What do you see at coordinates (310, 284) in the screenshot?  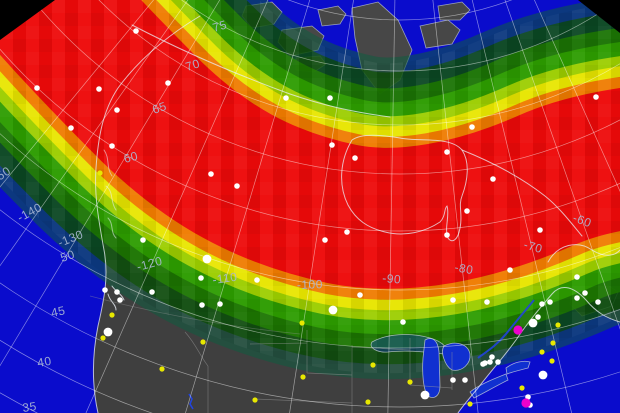 I see `longitude-label: -100` at bounding box center [310, 284].